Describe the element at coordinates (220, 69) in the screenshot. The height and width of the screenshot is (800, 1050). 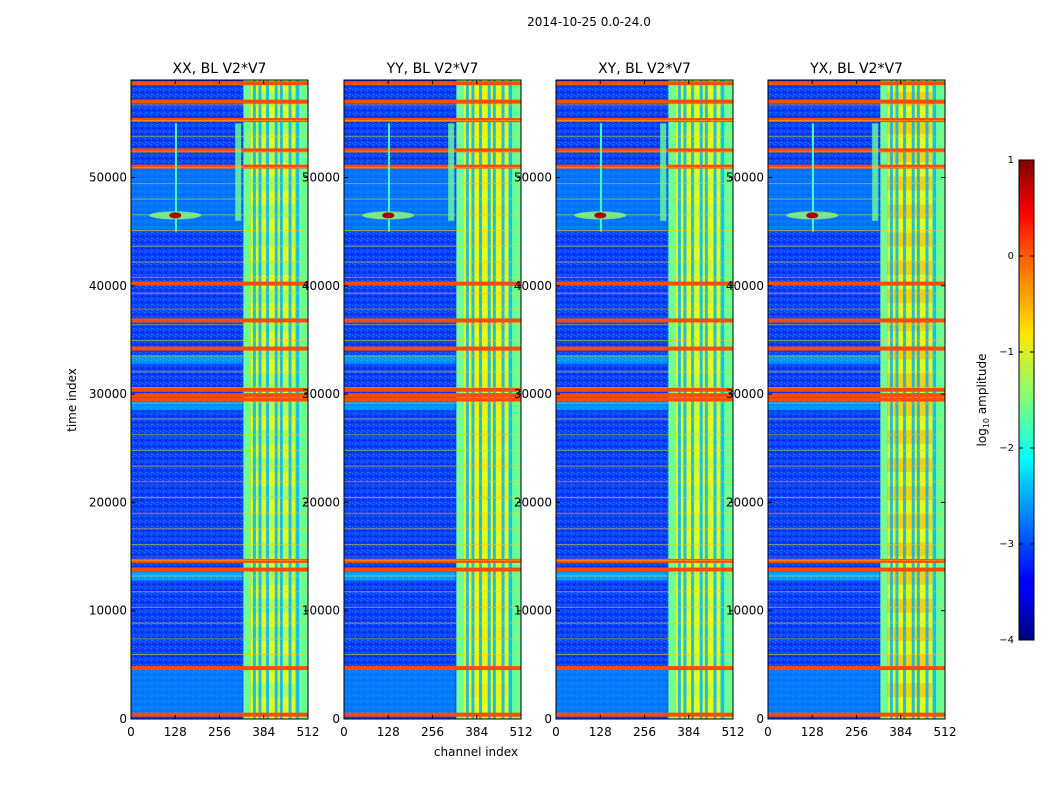
I see `panel-title: XX, BL V2*V7` at that location.